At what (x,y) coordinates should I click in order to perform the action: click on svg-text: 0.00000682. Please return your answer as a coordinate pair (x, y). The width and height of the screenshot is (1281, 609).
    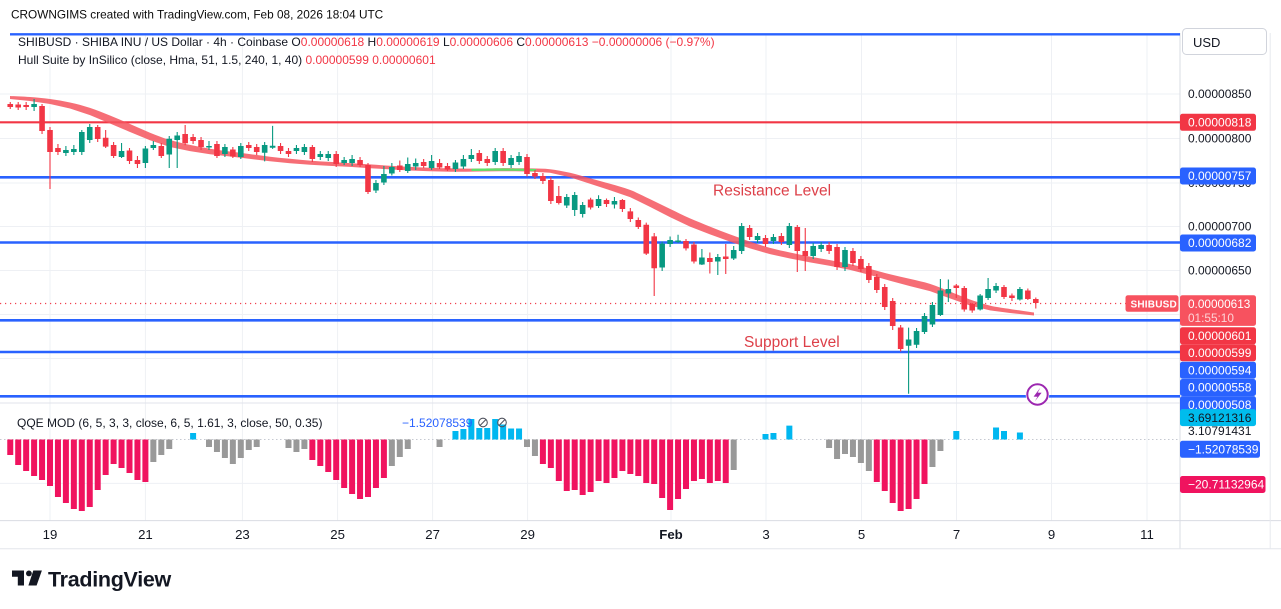
    Looking at the image, I should click on (1220, 243).